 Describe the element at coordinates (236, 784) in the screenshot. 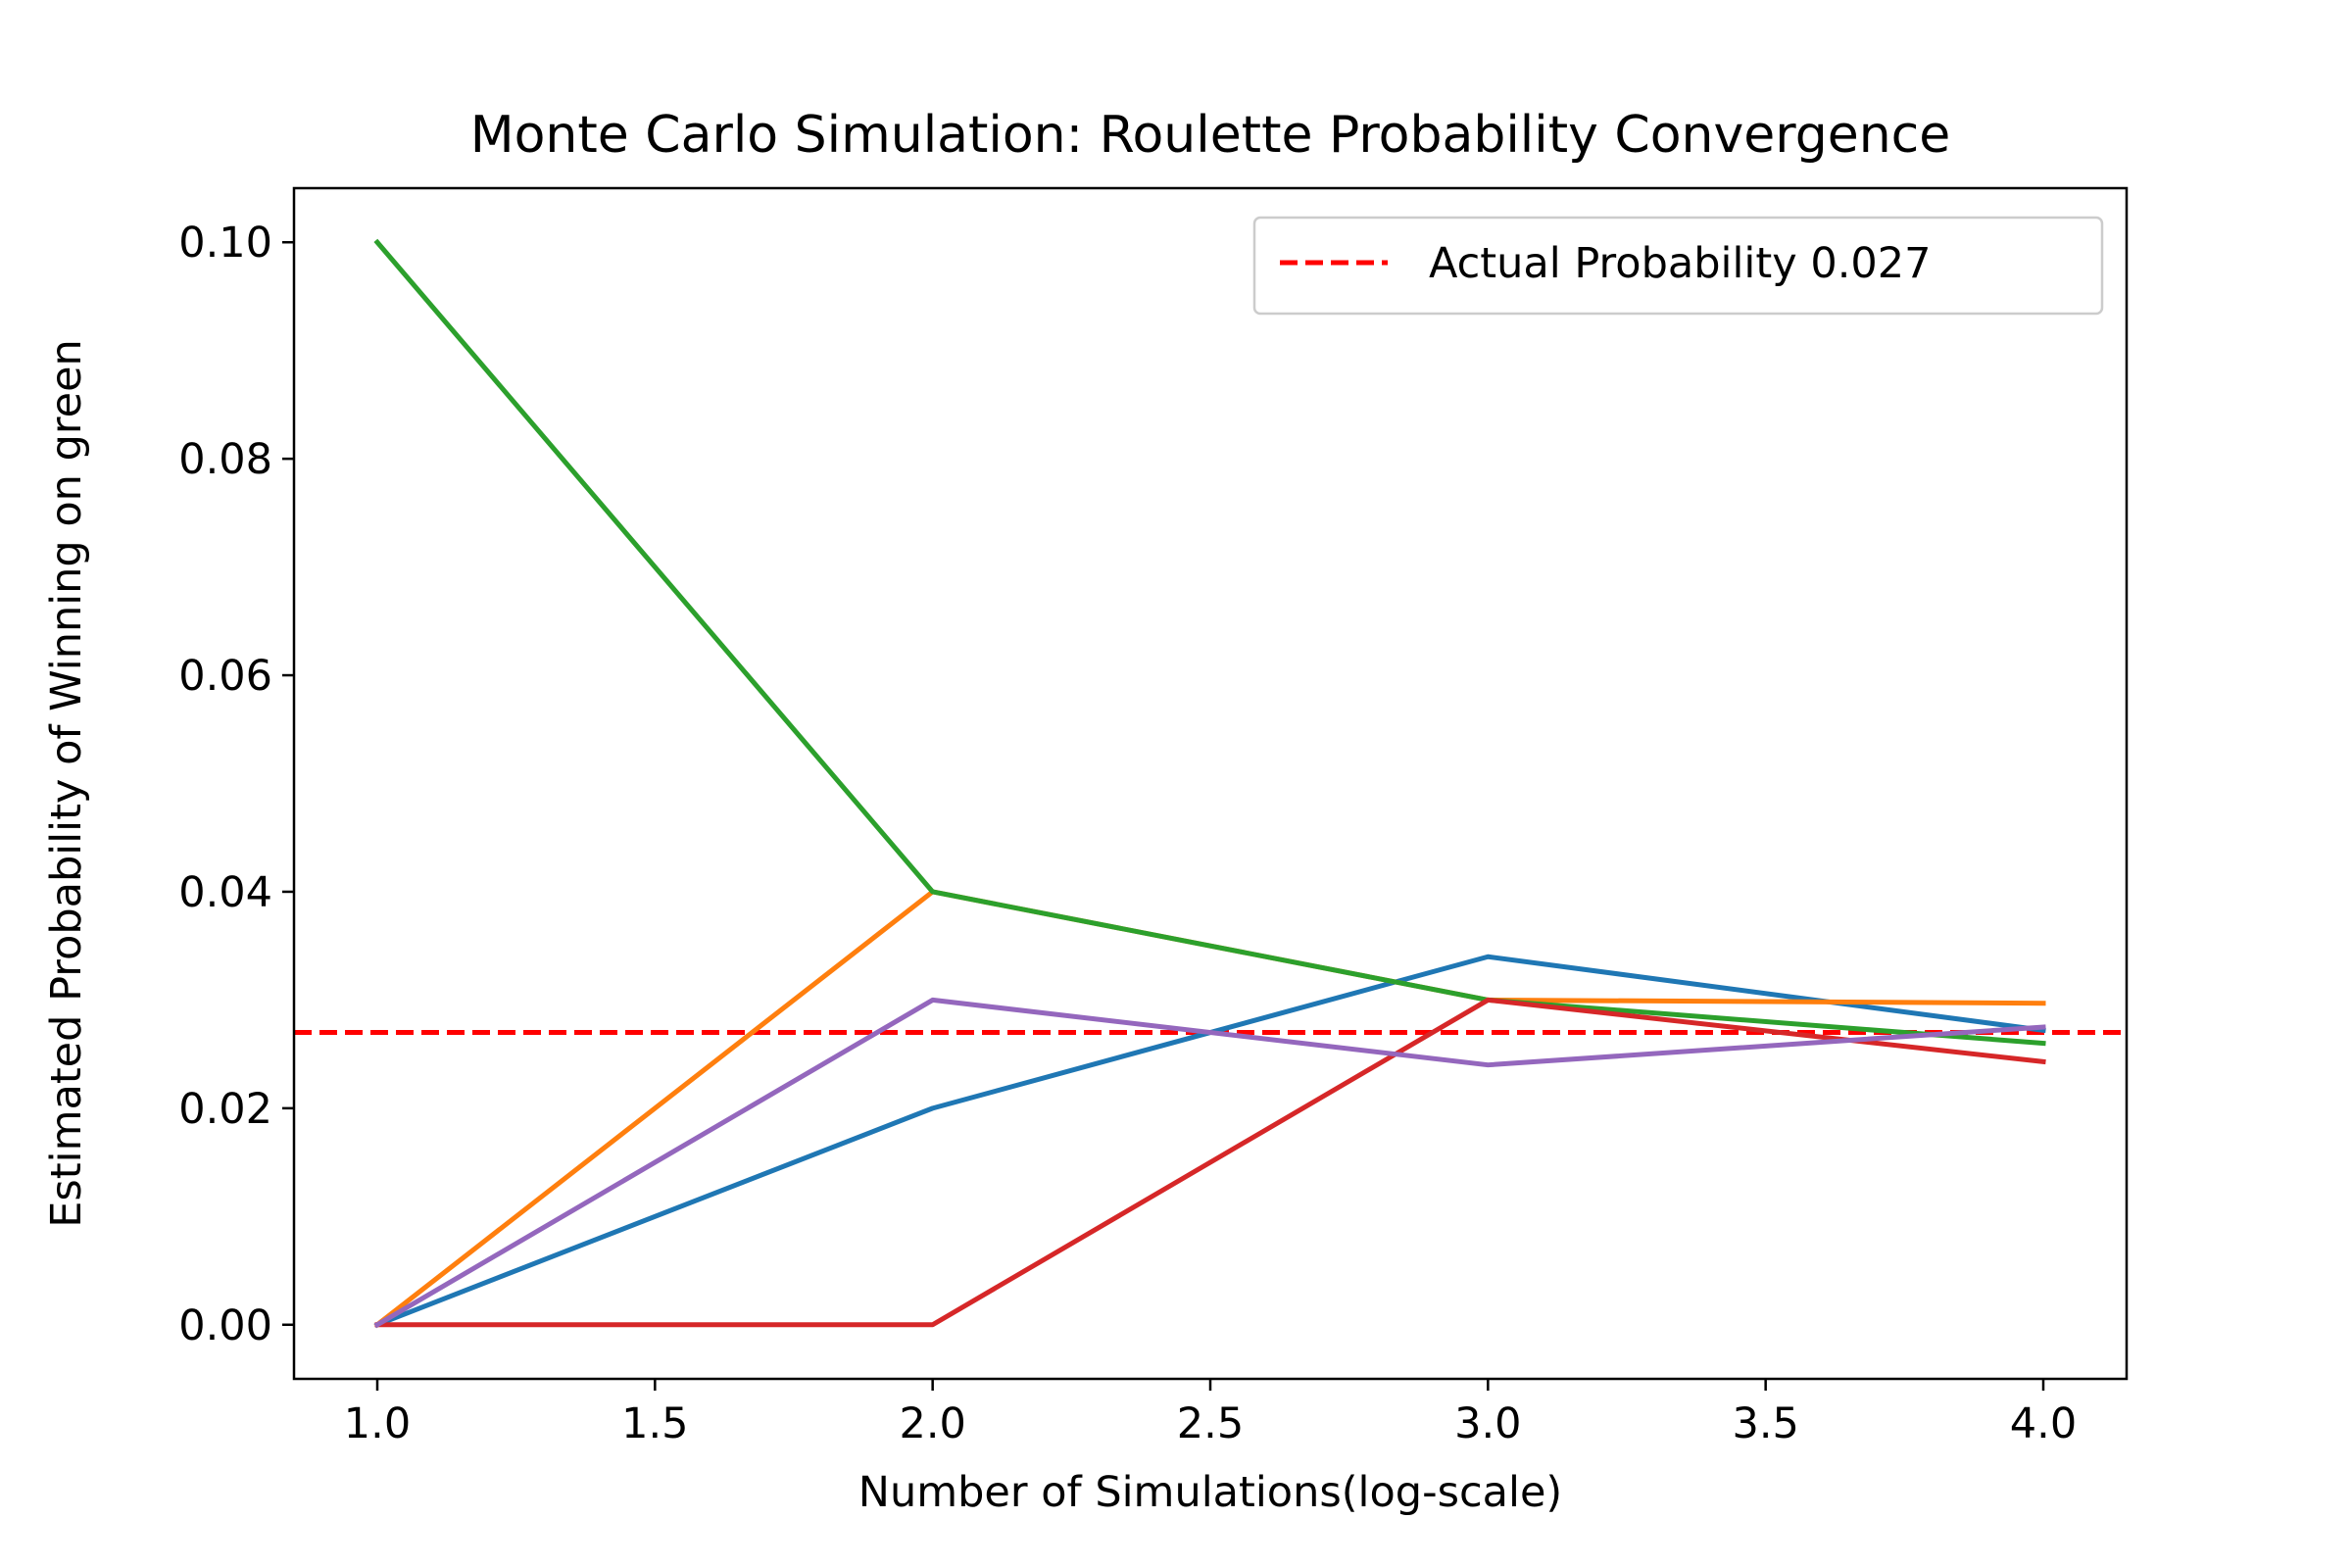

I see `y-ticks: 0.00 0.02 0.04 0.06 0.08 0.10` at that location.